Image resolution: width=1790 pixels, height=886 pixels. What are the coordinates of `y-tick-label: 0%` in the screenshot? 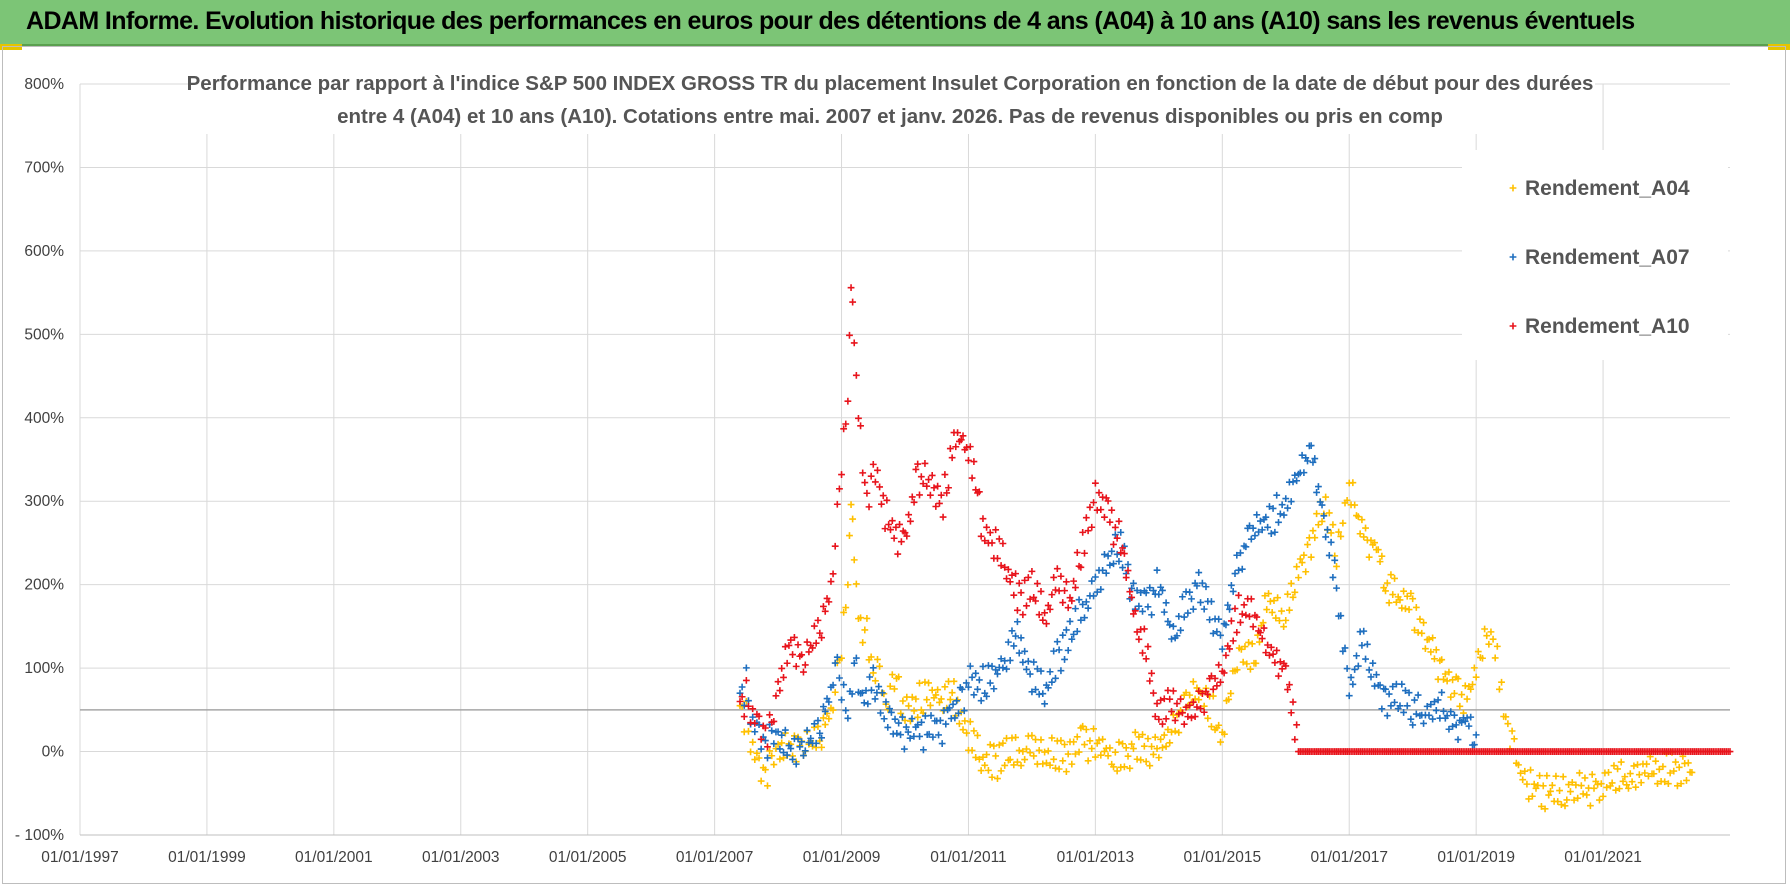 It's located at (53, 752).